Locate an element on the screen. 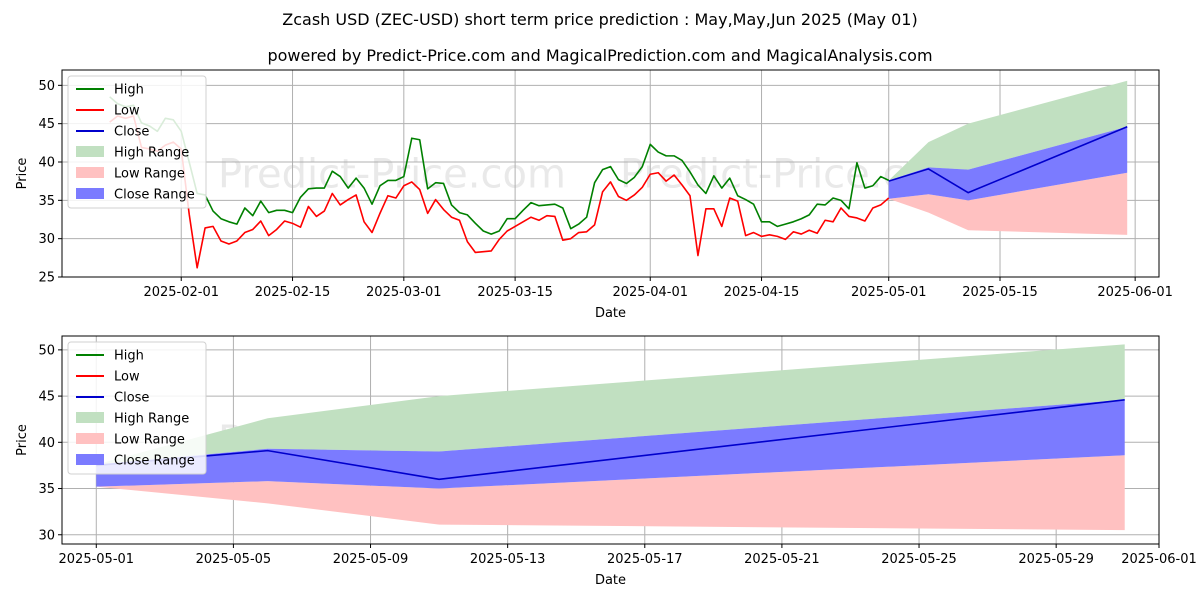 This screenshot has height=600, width=1200. x-tick-label: 2025-05-09 is located at coordinates (371, 559).